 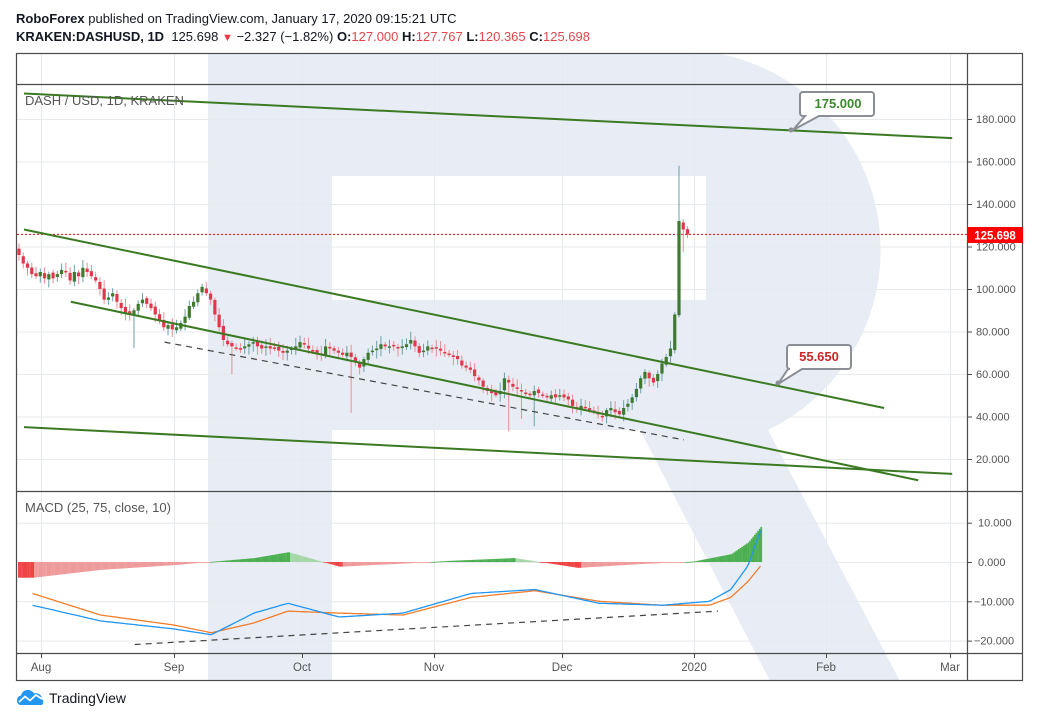 What do you see at coordinates (88, 698) in the screenshot?
I see `brand-label: TradingView` at bounding box center [88, 698].